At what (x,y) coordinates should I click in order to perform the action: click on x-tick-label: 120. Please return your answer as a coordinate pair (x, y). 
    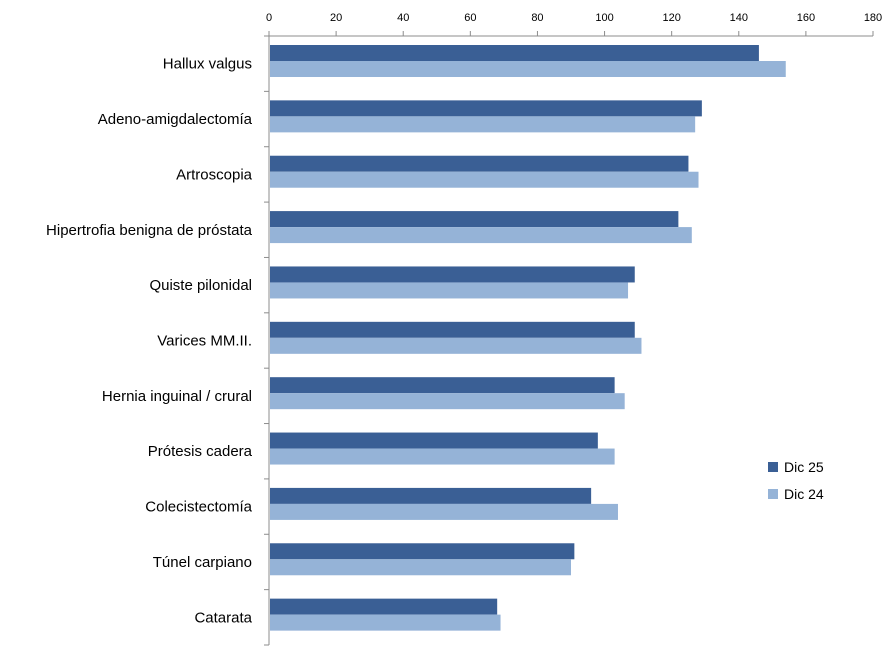
    Looking at the image, I should click on (671, 18).